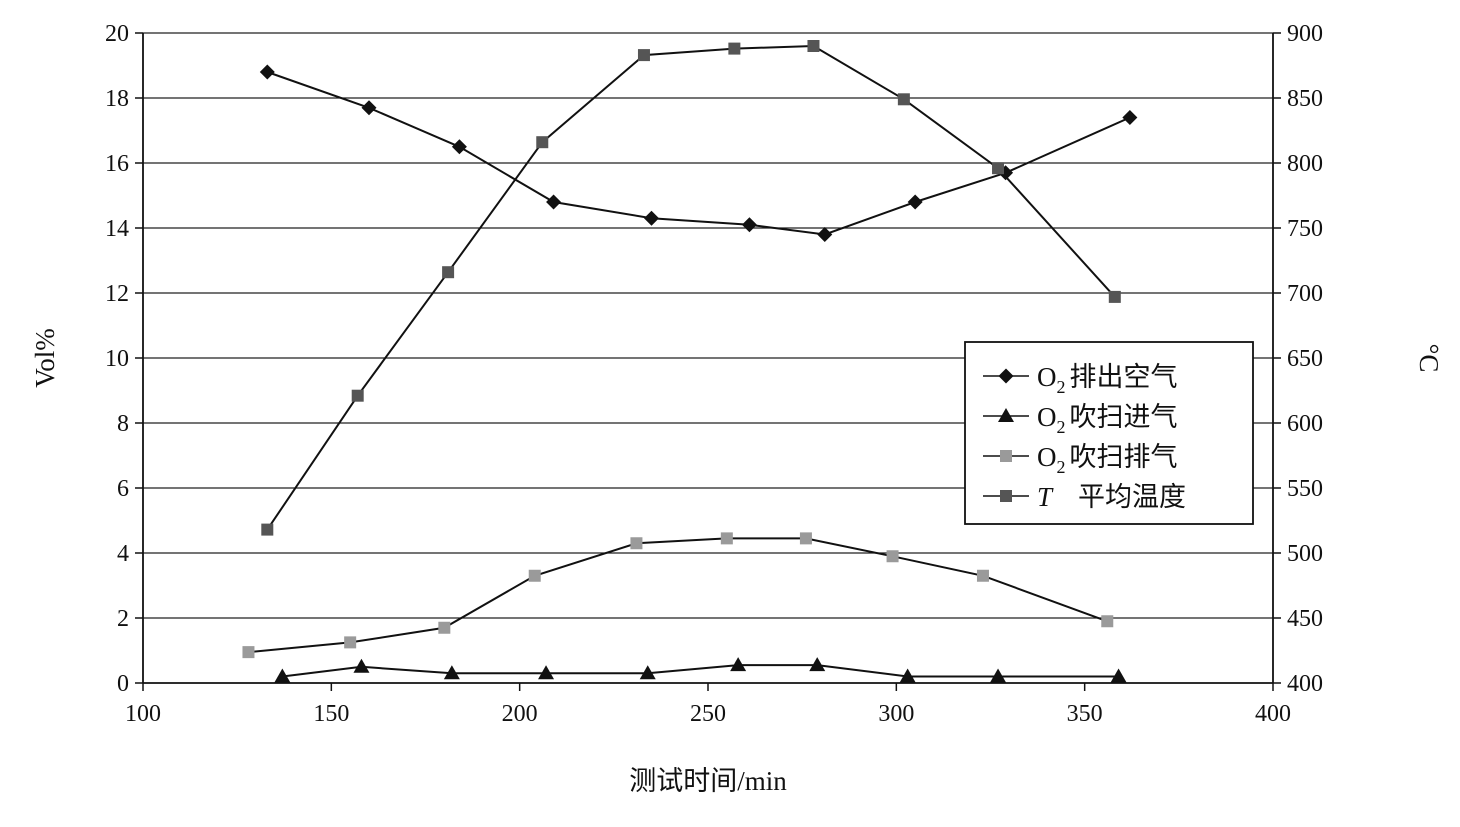 This screenshot has height=827, width=1460. Describe the element at coordinates (1305, 619) in the screenshot. I see `y-right-tick-label: 450` at that location.